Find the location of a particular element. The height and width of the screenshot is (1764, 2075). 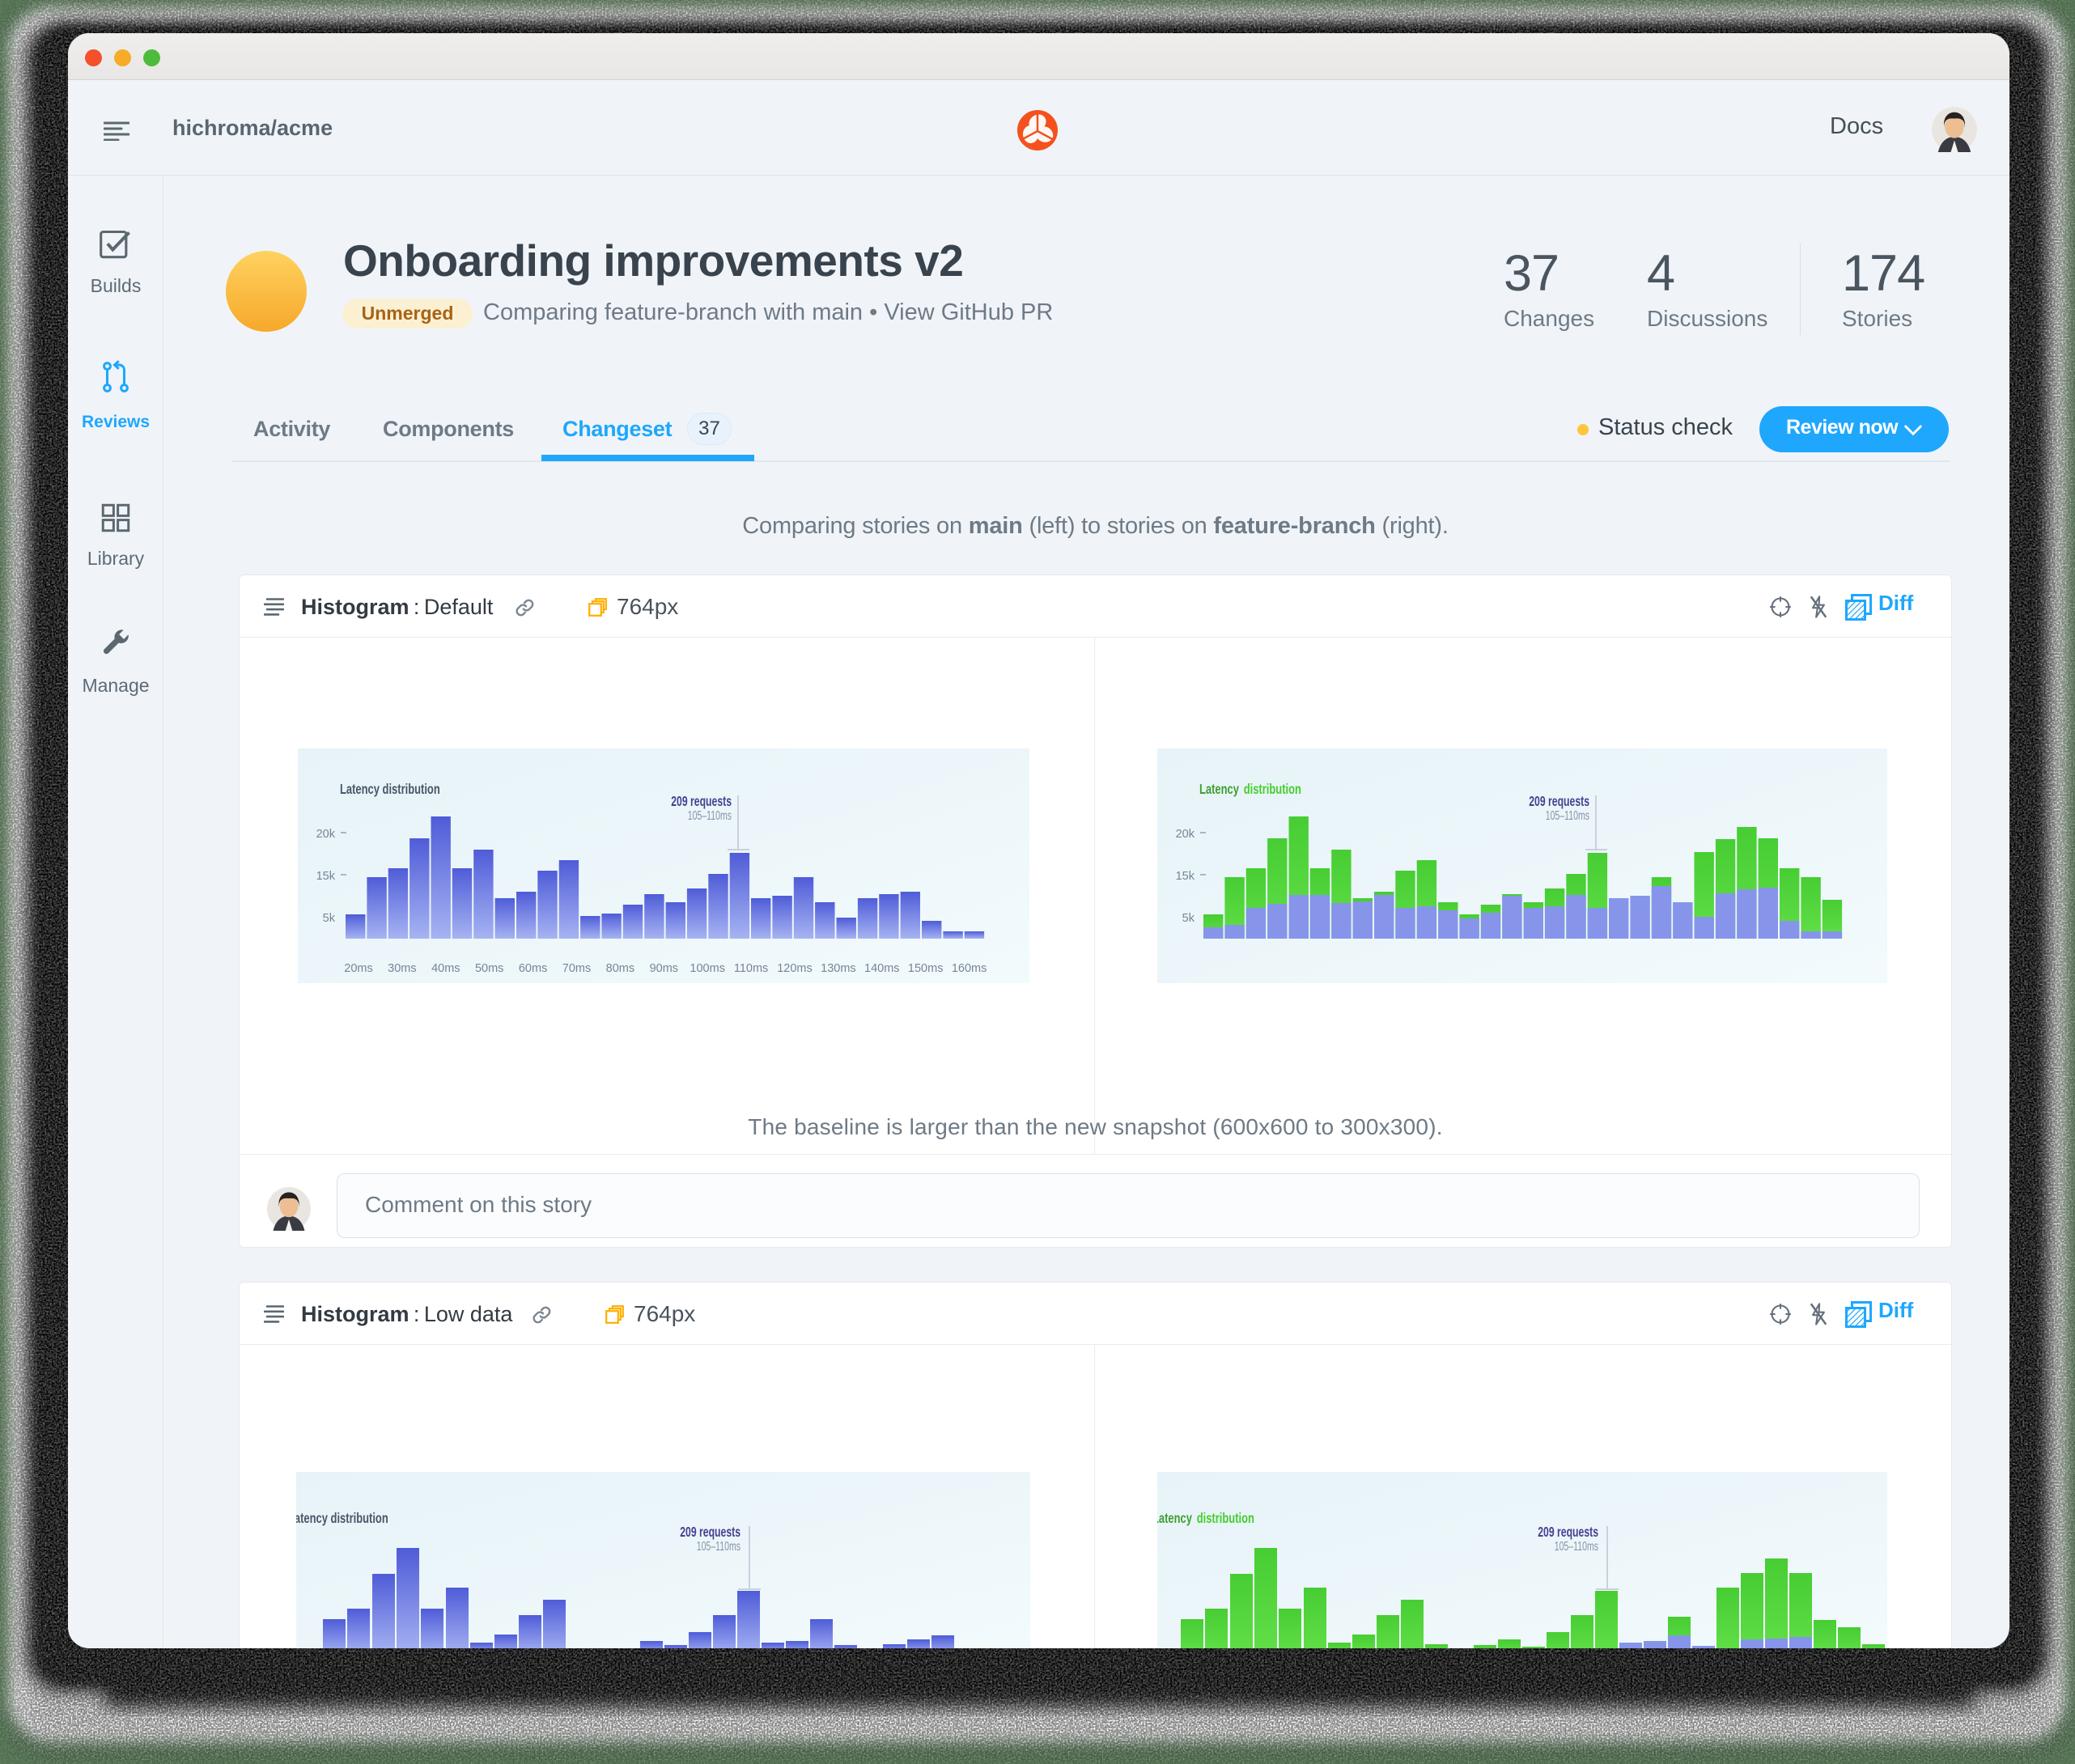

svg-text: 110ms is located at coordinates (751, 968).